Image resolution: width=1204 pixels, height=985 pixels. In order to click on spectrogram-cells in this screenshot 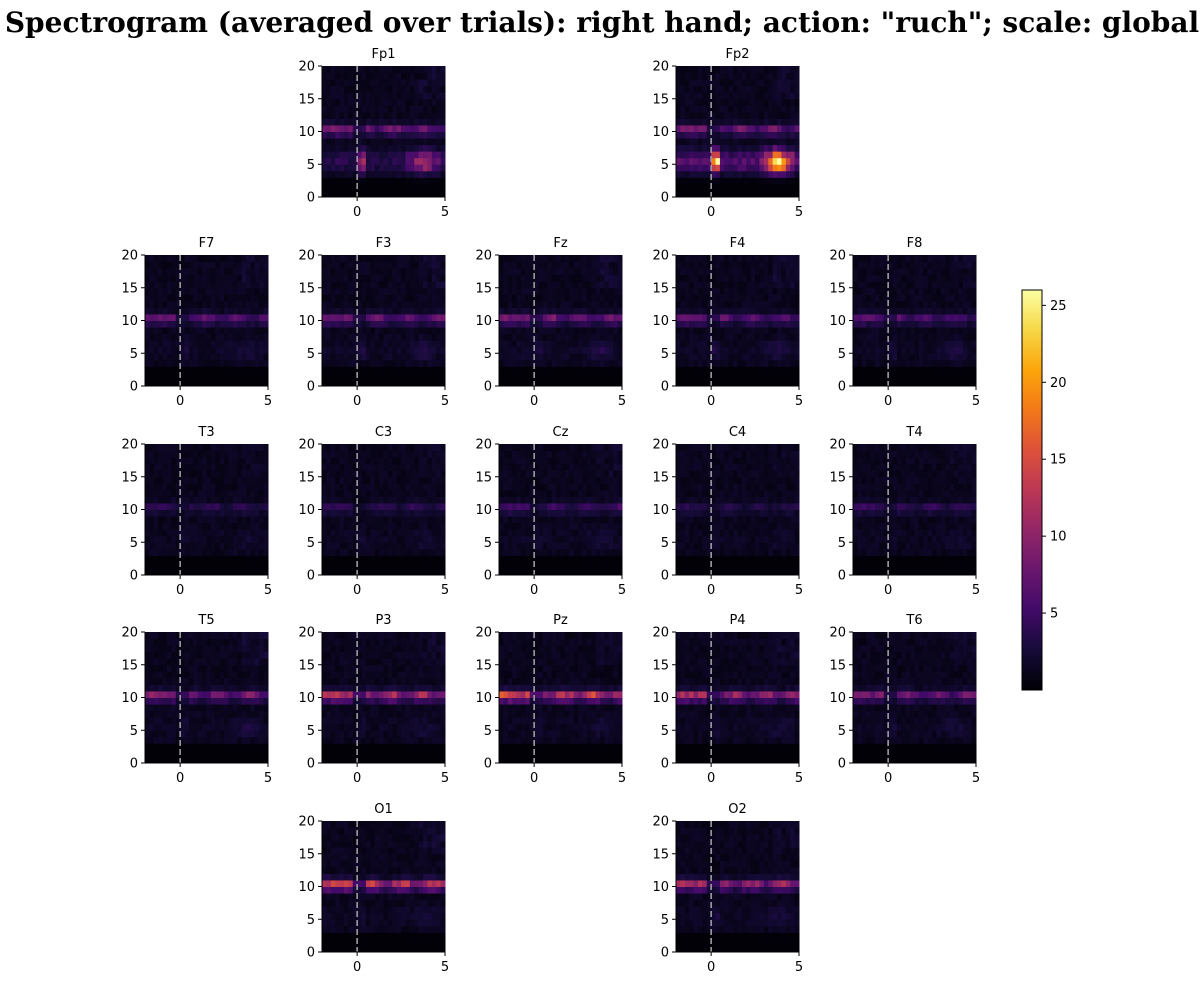, I will do `click(561, 321)`.